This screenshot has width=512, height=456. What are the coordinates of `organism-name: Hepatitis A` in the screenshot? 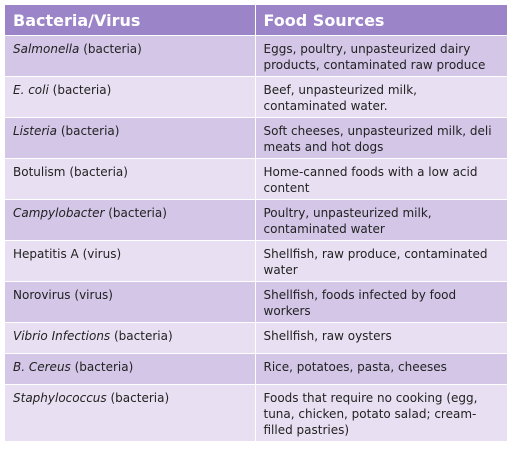 It's located at (46, 254).